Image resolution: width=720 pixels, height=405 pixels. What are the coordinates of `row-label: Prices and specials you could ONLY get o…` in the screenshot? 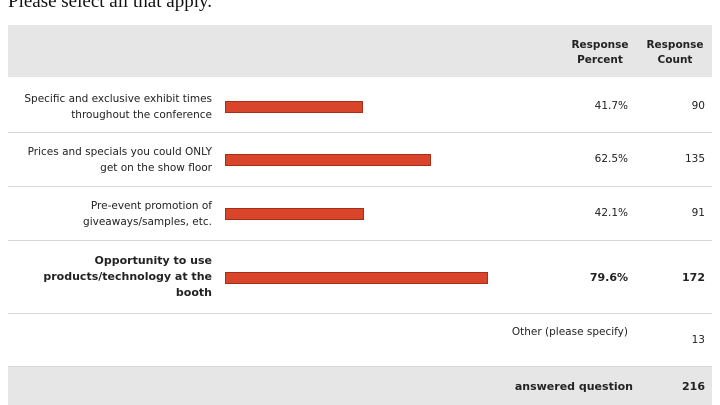 It's located at (119, 160).